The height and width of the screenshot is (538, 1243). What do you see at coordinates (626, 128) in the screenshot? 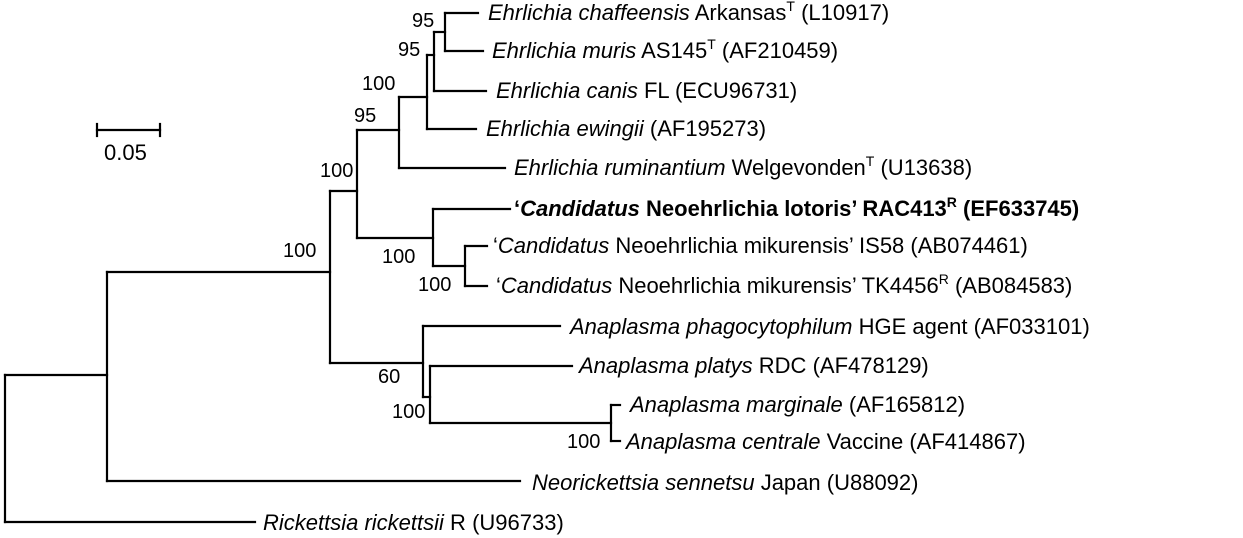
I see `taxon-label: Ehrlichia ewingii (AF195273)` at bounding box center [626, 128].